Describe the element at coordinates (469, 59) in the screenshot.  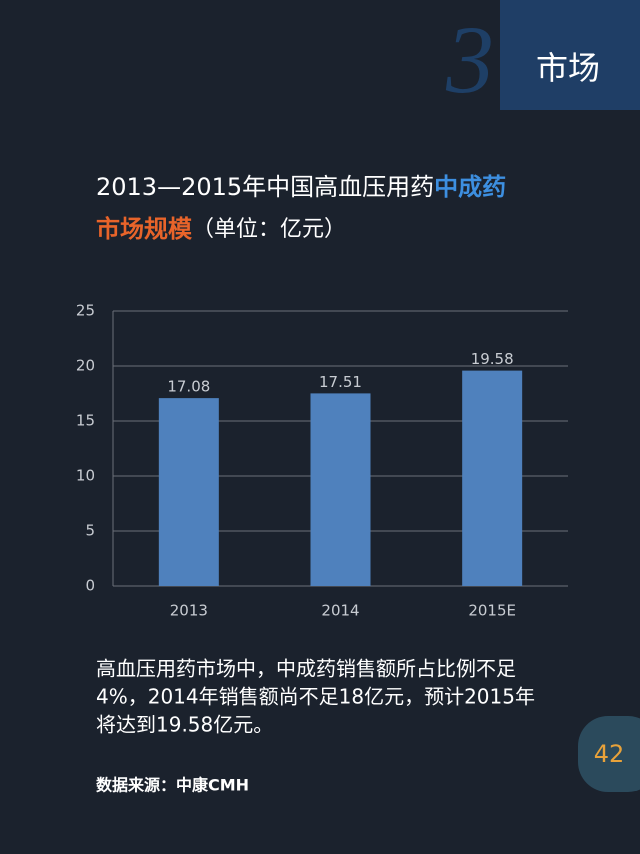
I see `section-number: 3` at that location.